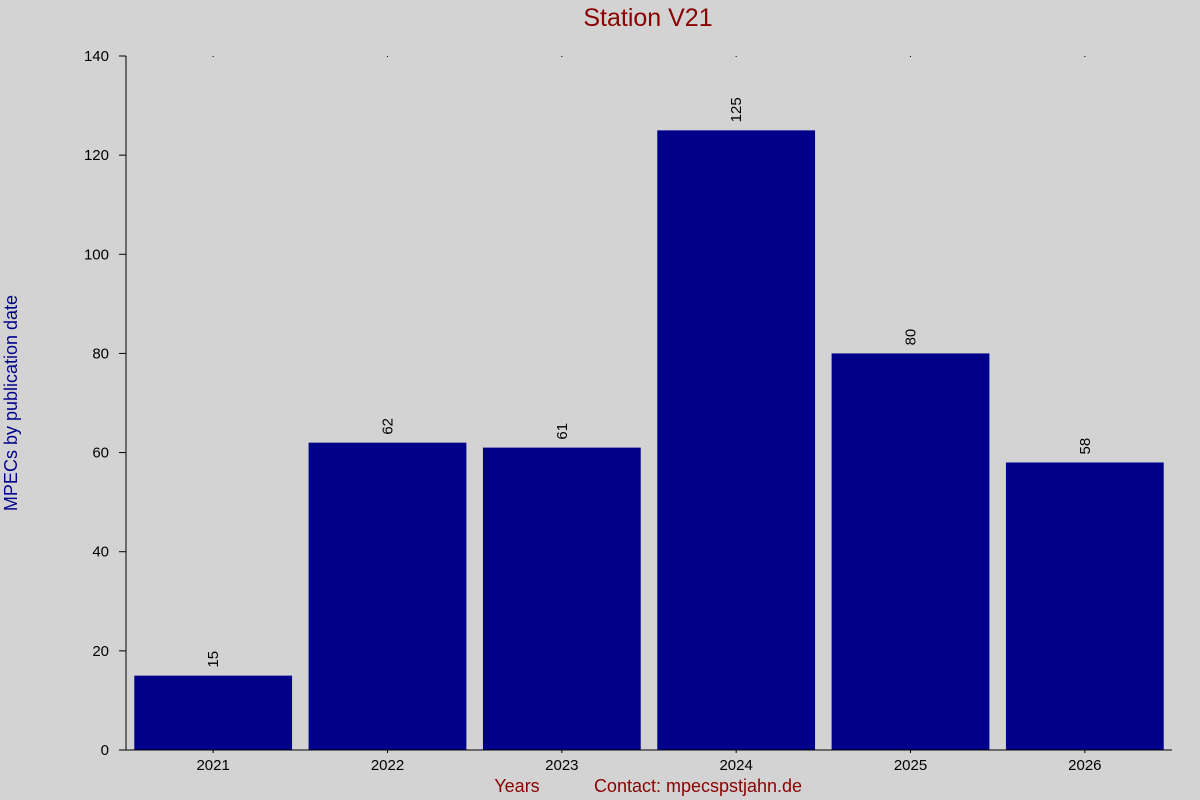  I want to click on bar-2025, so click(910, 551).